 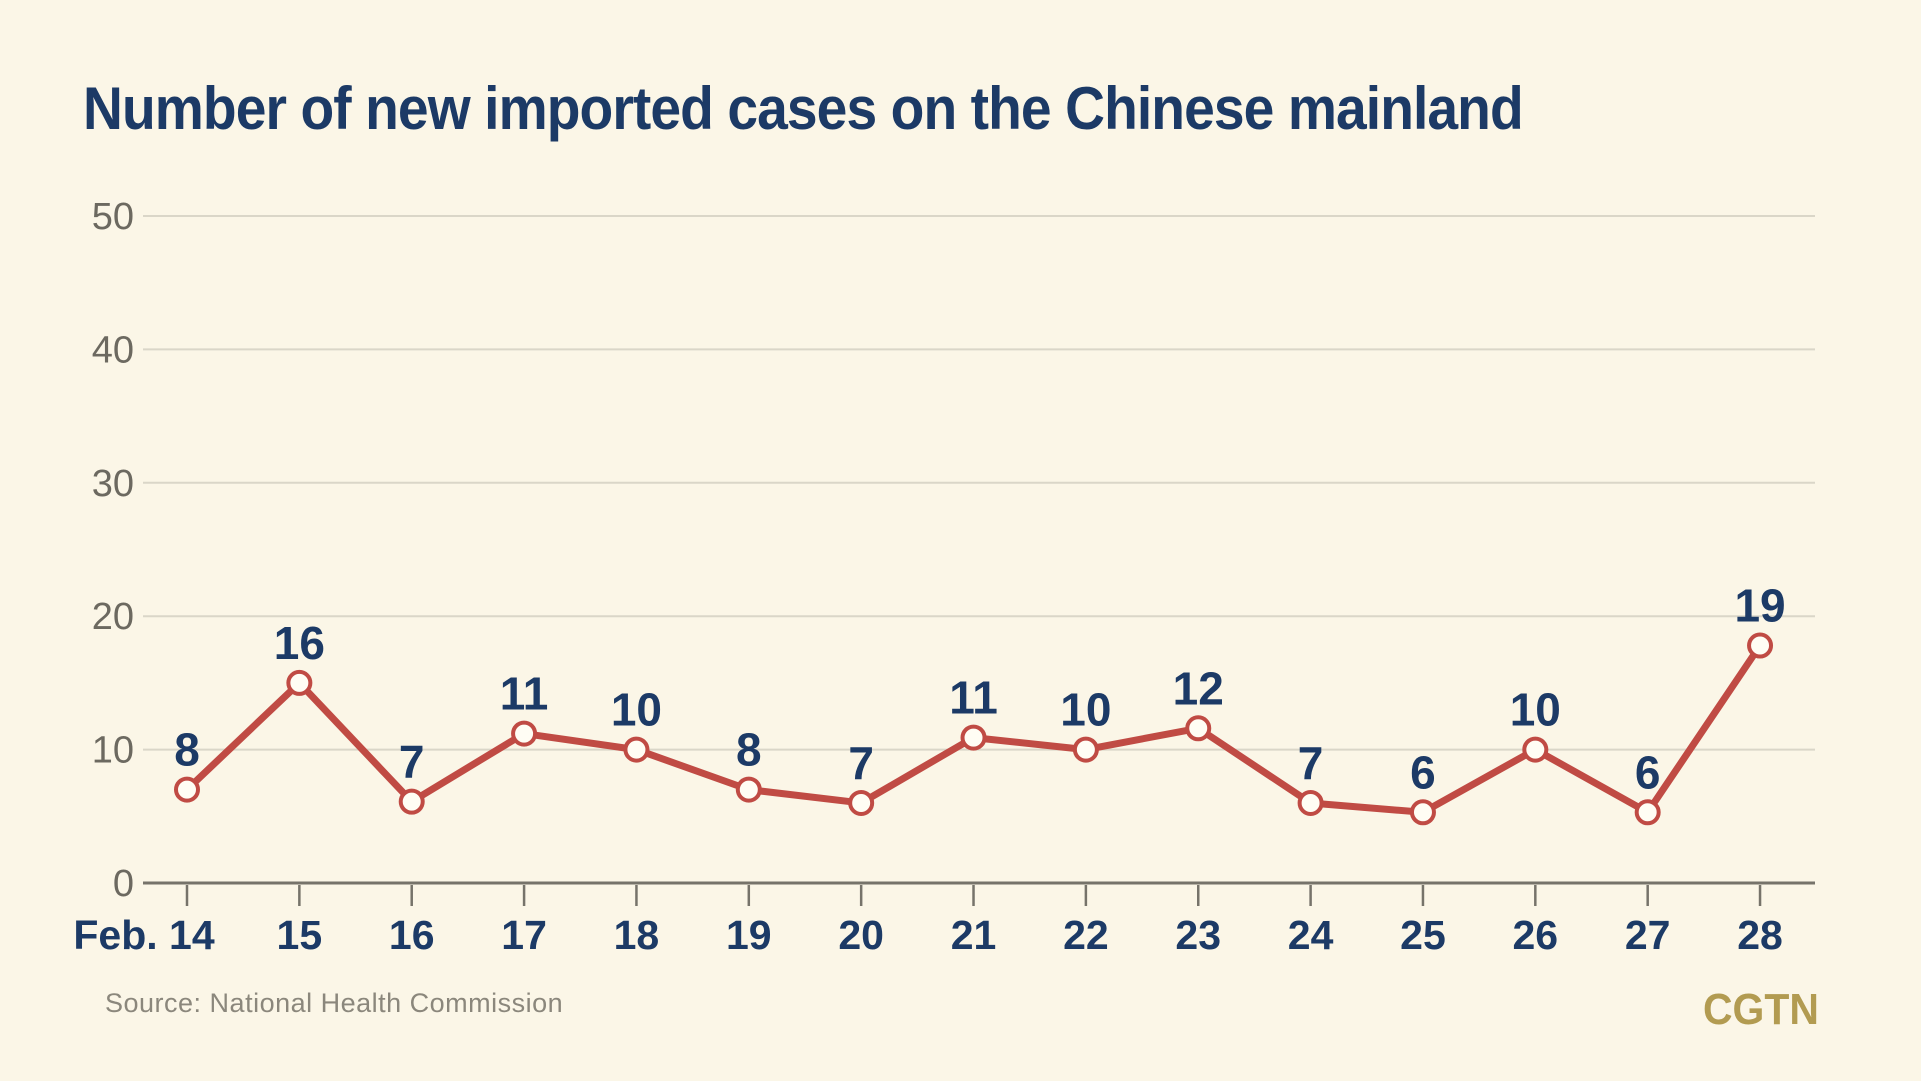 What do you see at coordinates (113, 751) in the screenshot?
I see `y-axis-tick-label: 10` at bounding box center [113, 751].